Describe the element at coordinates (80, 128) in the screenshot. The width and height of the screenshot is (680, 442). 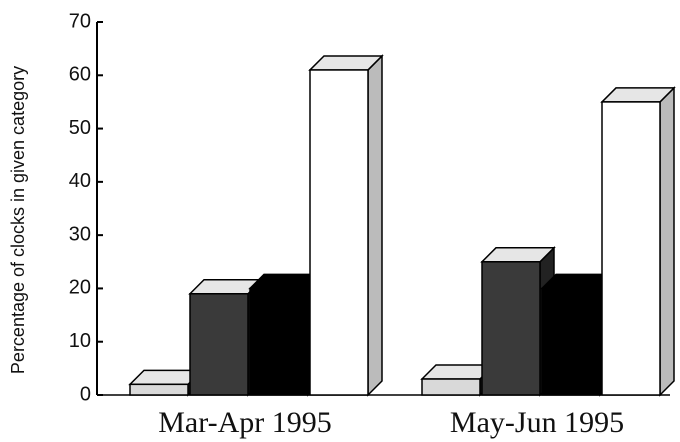
I see `y-tick-label: 50` at that location.